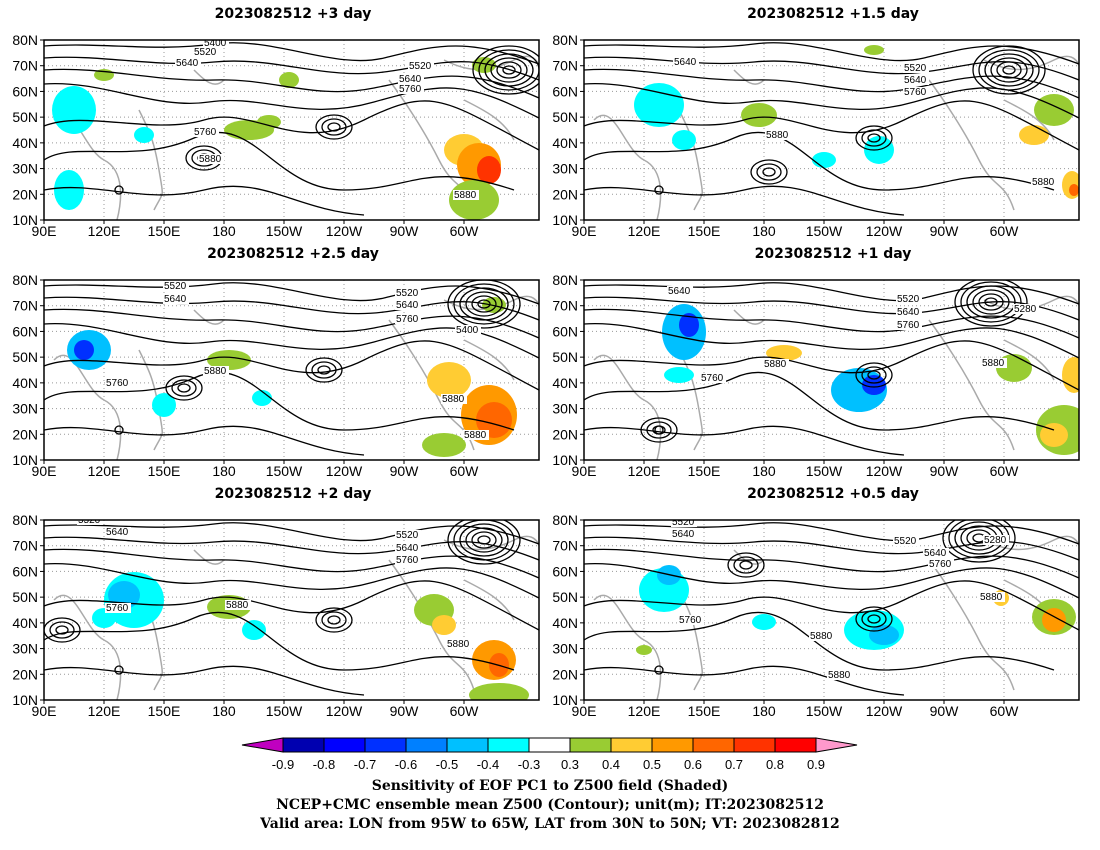 Image resolution: width=1100 pixels, height=850 pixels. Describe the element at coordinates (565, 91) in the screenshot. I see `lat-tick-label: 60N` at that location.